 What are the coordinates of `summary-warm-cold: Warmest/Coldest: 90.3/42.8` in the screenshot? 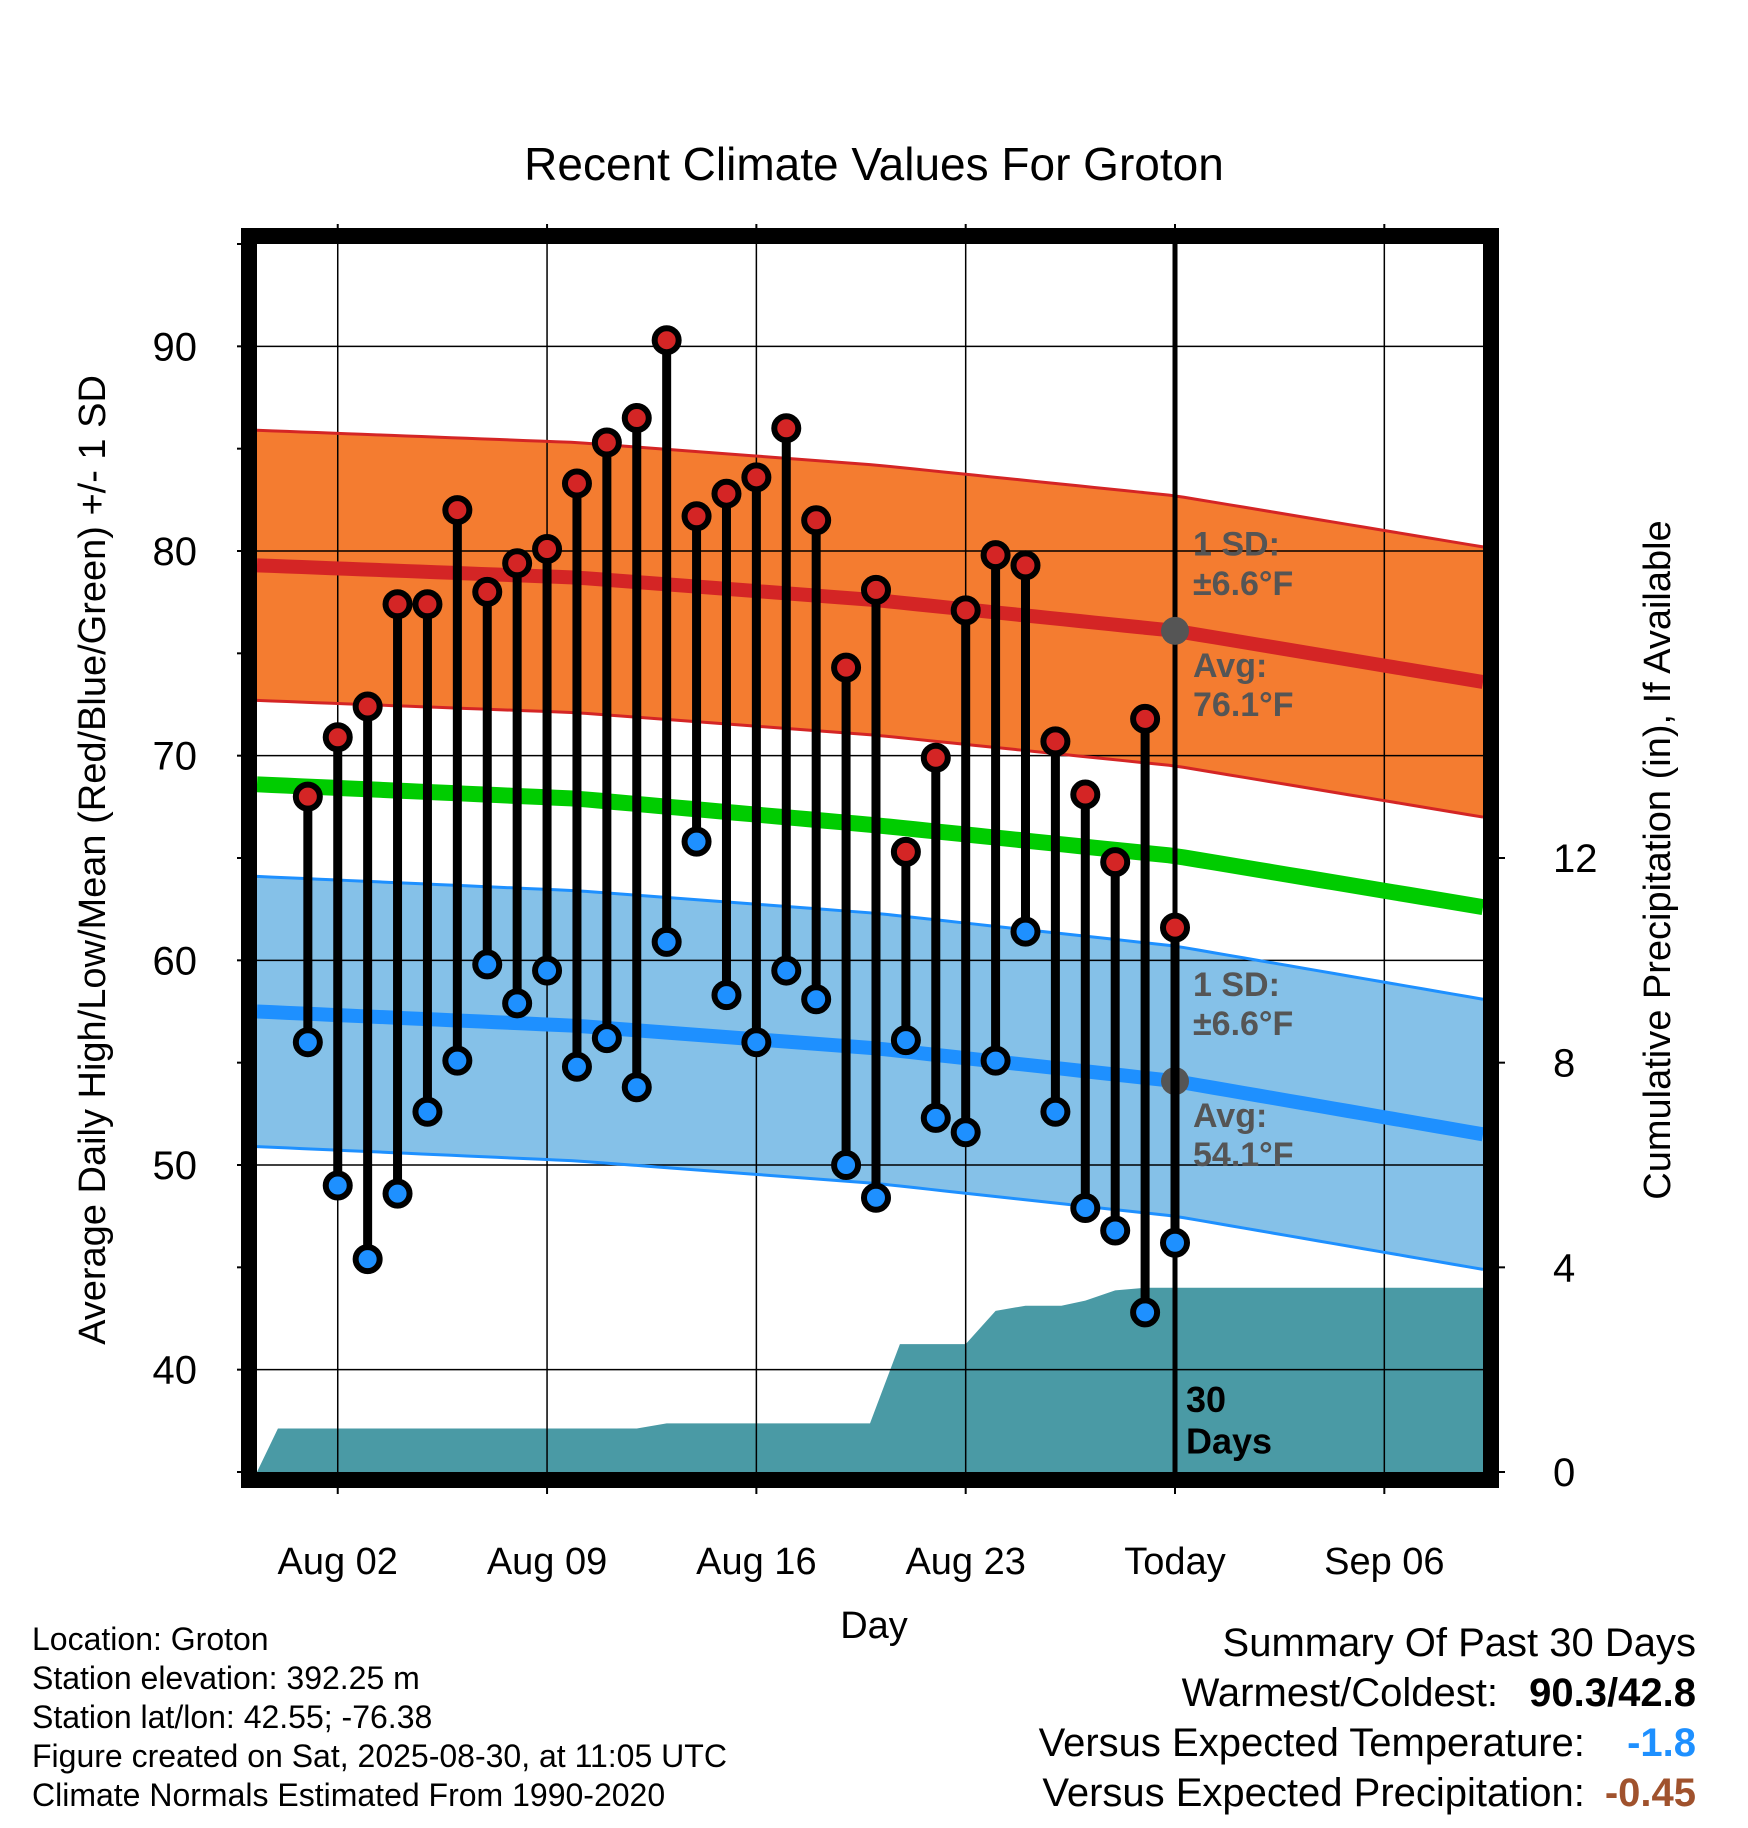 It's located at (1367, 1693).